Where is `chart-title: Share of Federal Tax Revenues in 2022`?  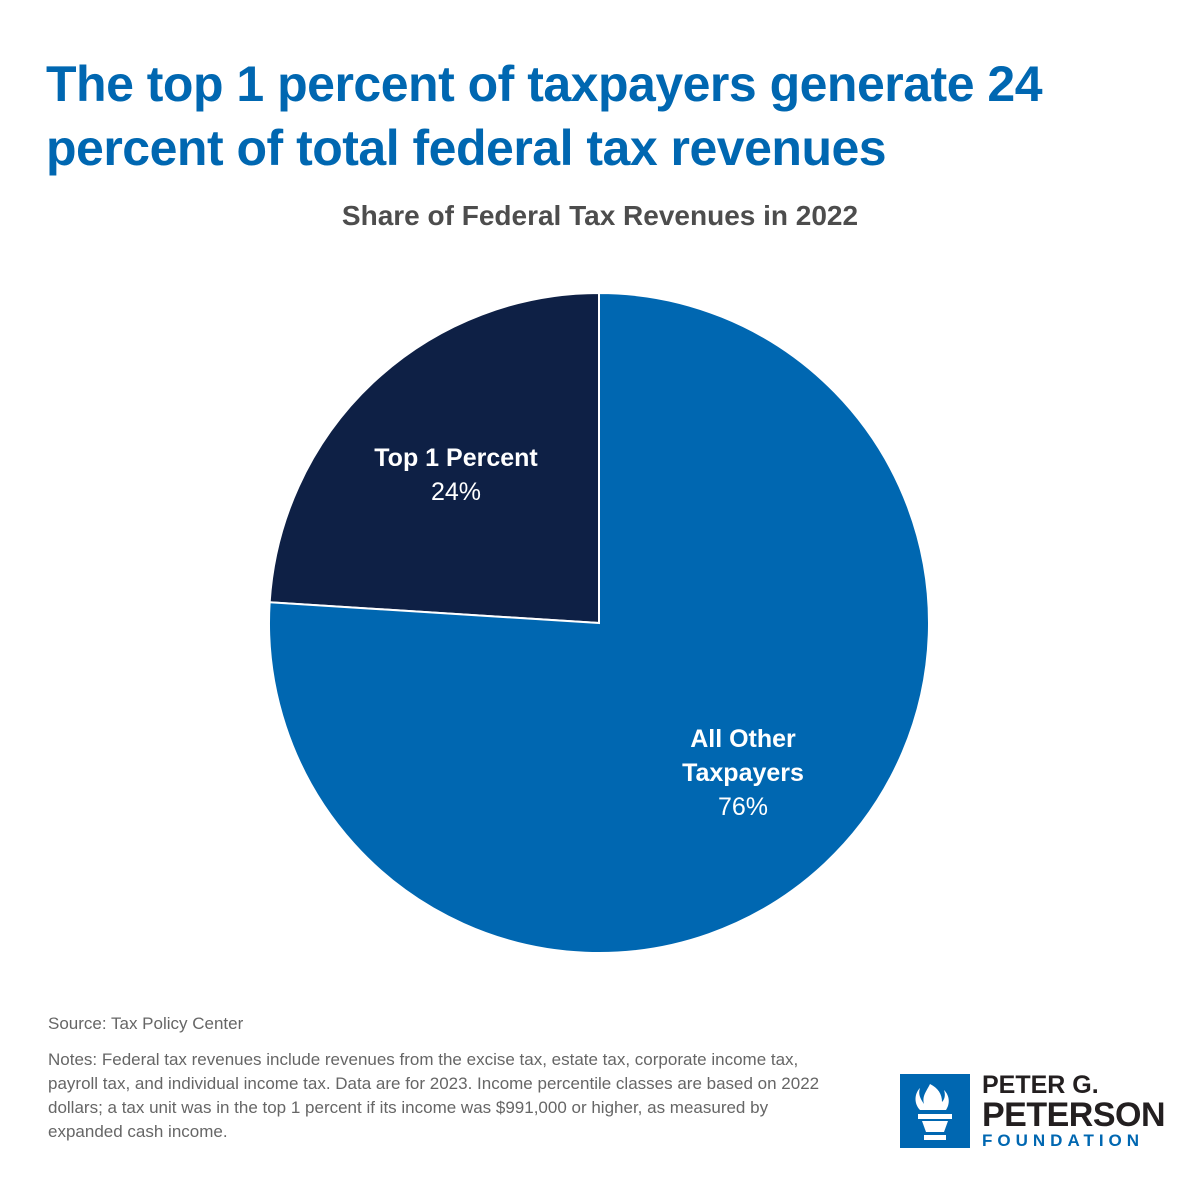
chart-title: Share of Federal Tax Revenues in 2022 is located at coordinates (600, 215).